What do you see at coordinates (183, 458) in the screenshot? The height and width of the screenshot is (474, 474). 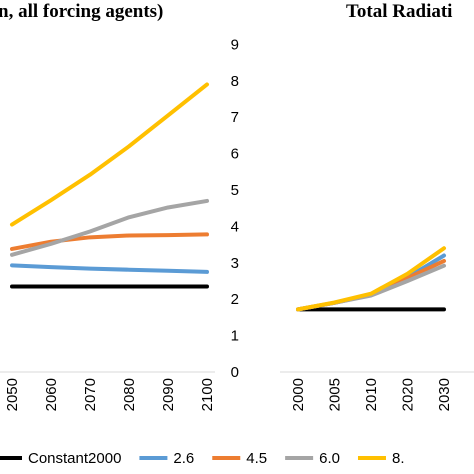 I see `legend-label: 2.6` at bounding box center [183, 458].